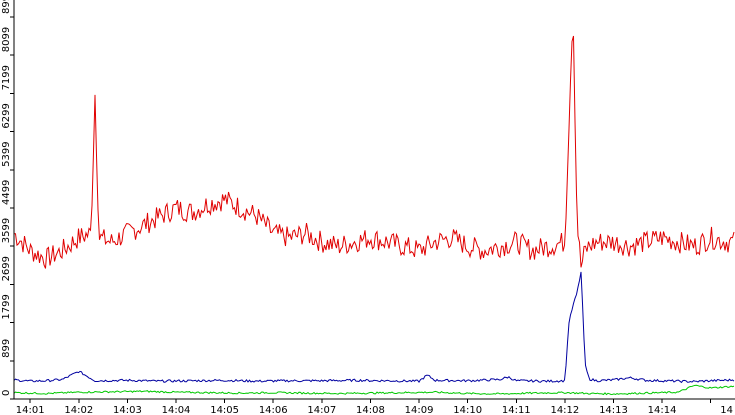  What do you see at coordinates (6, 77) in the screenshot?
I see `y-tick-label: 7199` at bounding box center [6, 77].